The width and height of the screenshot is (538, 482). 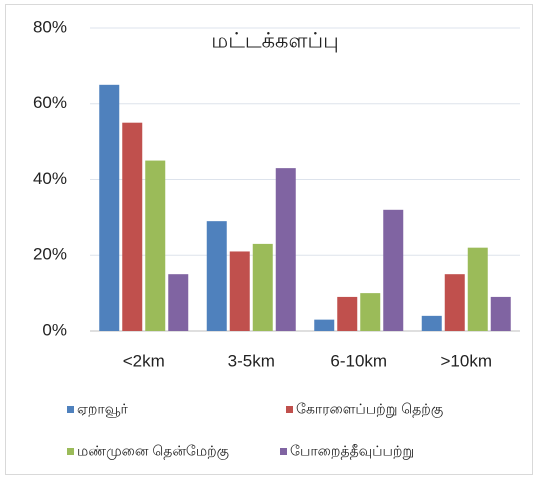 What do you see at coordinates (144, 360) in the screenshot?
I see `x-tick-label: <2km` at bounding box center [144, 360].